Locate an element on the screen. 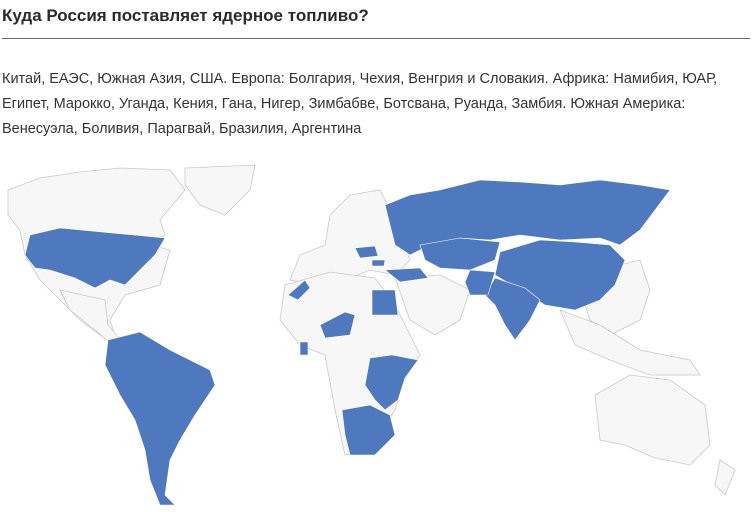 The width and height of the screenshot is (752, 512). country-usa is located at coordinates (95, 258).